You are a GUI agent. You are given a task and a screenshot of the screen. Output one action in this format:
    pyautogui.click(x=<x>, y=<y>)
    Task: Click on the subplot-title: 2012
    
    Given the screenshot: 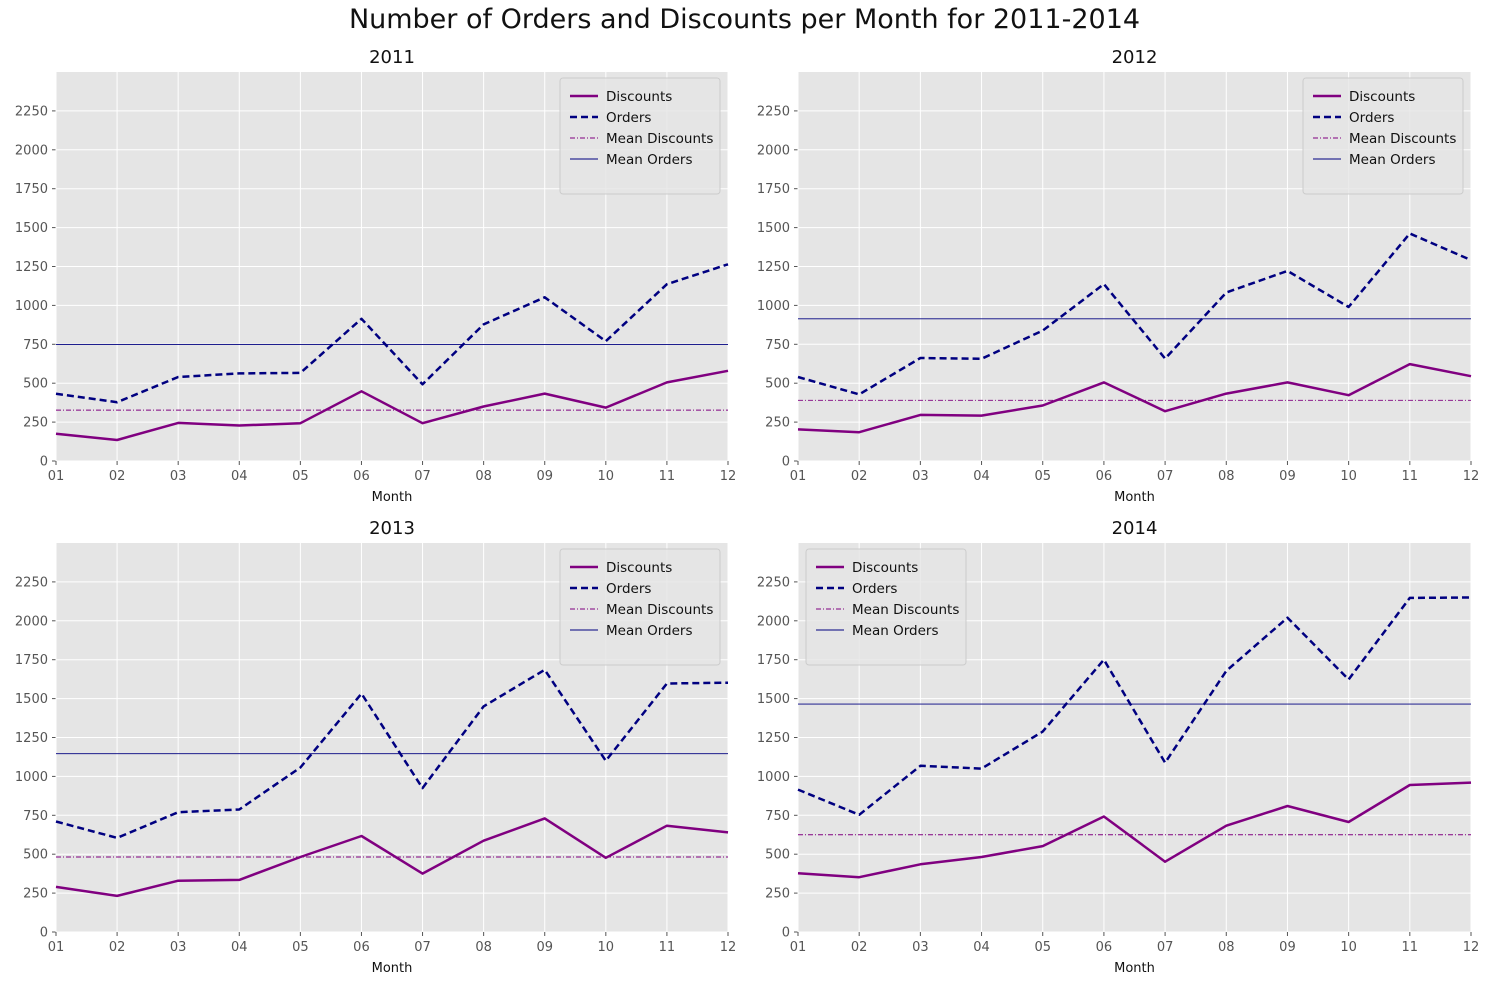 What is the action you would take?
    pyautogui.click(x=1135, y=57)
    